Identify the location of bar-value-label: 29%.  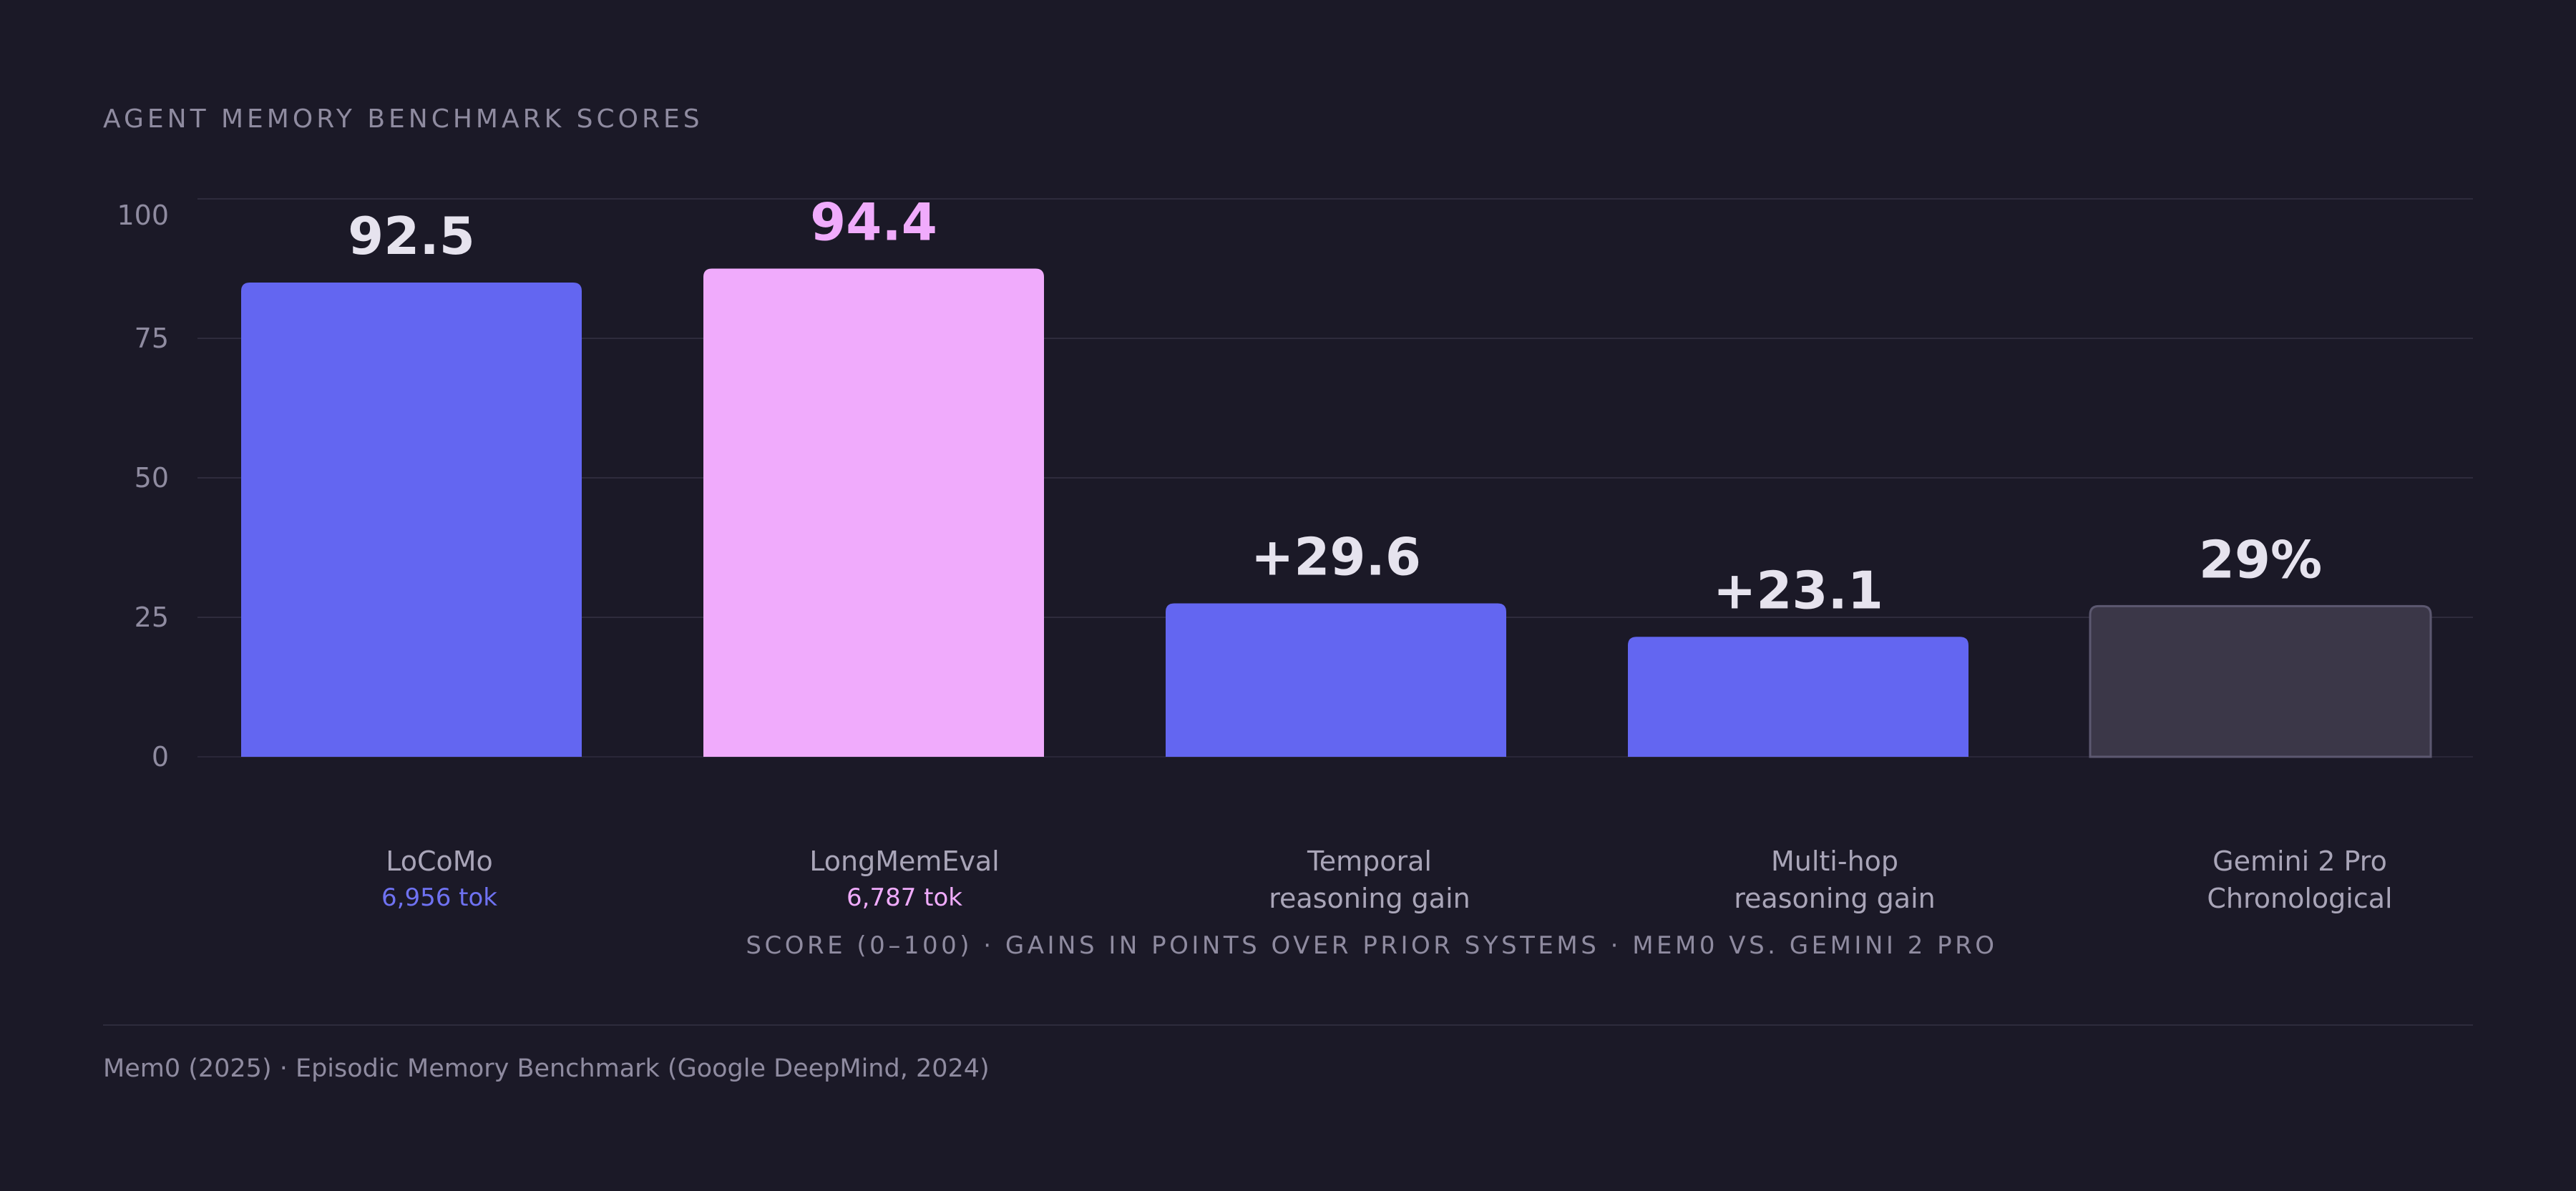
(2260, 559).